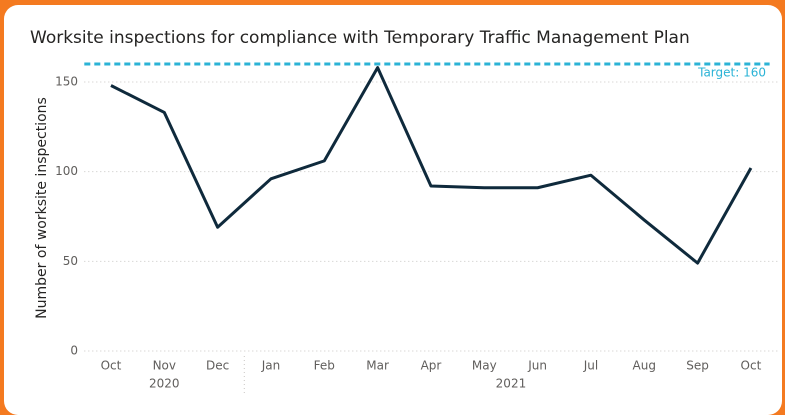  Describe the element at coordinates (644, 366) in the screenshot. I see `x-tick-label: Aug` at that location.